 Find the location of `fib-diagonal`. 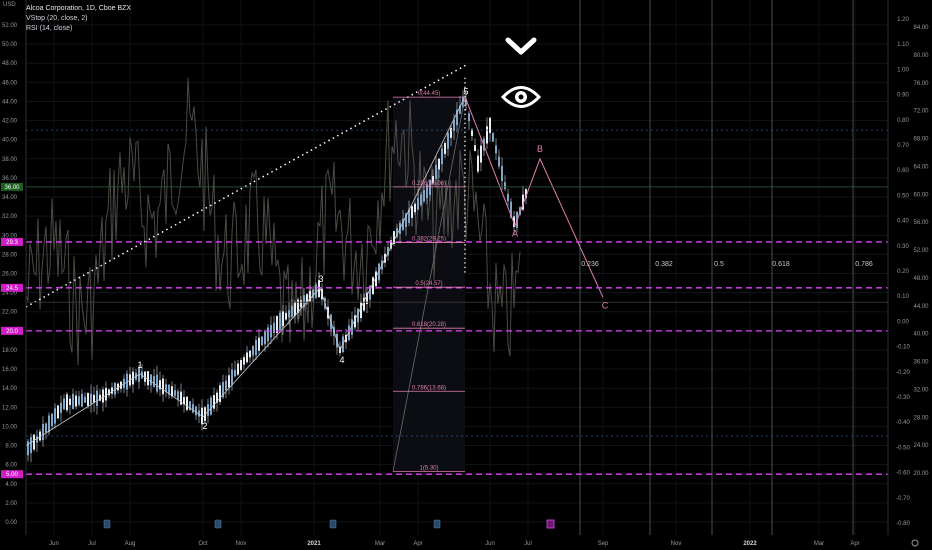

fib-diagonal is located at coordinates (429, 284).